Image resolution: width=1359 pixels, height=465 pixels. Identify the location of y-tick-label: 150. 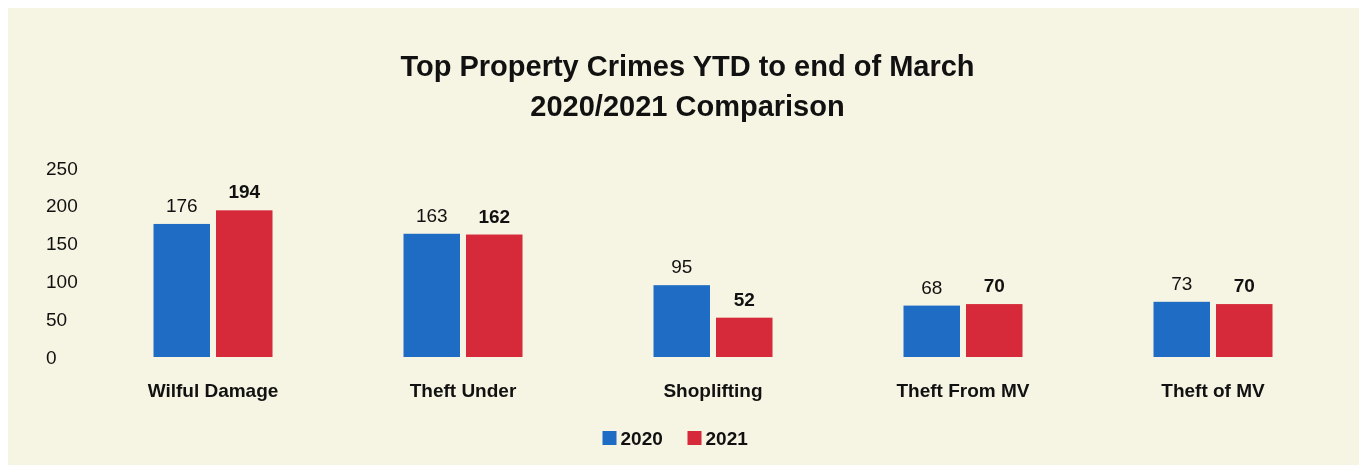
(62, 244).